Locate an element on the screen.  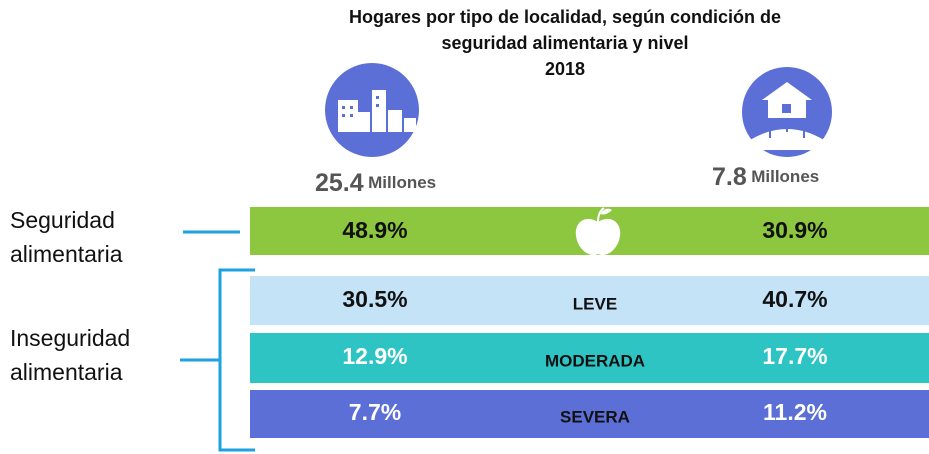
rural-value: 30.9% is located at coordinates (794, 230).